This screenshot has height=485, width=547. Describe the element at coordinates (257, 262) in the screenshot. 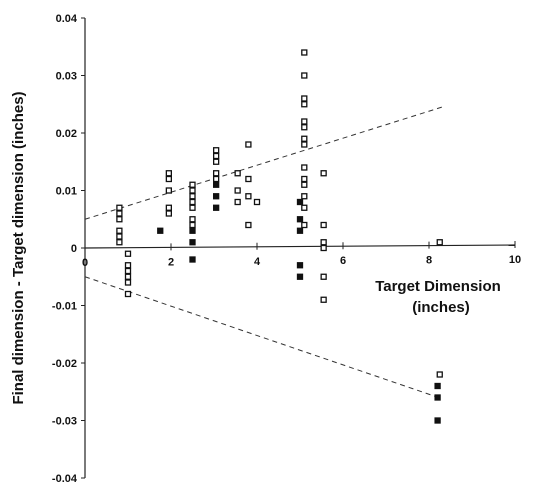

I see `x-tick-label: 4` at that location.